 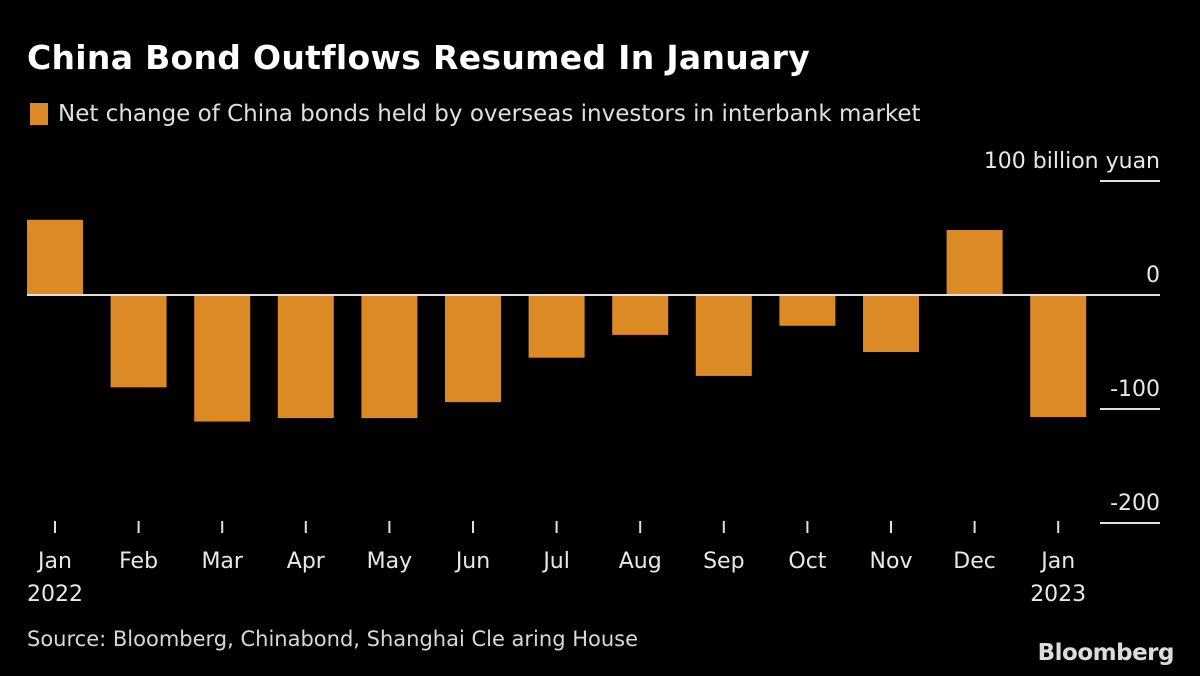 What do you see at coordinates (723, 335) in the screenshot?
I see `bar-sep` at bounding box center [723, 335].